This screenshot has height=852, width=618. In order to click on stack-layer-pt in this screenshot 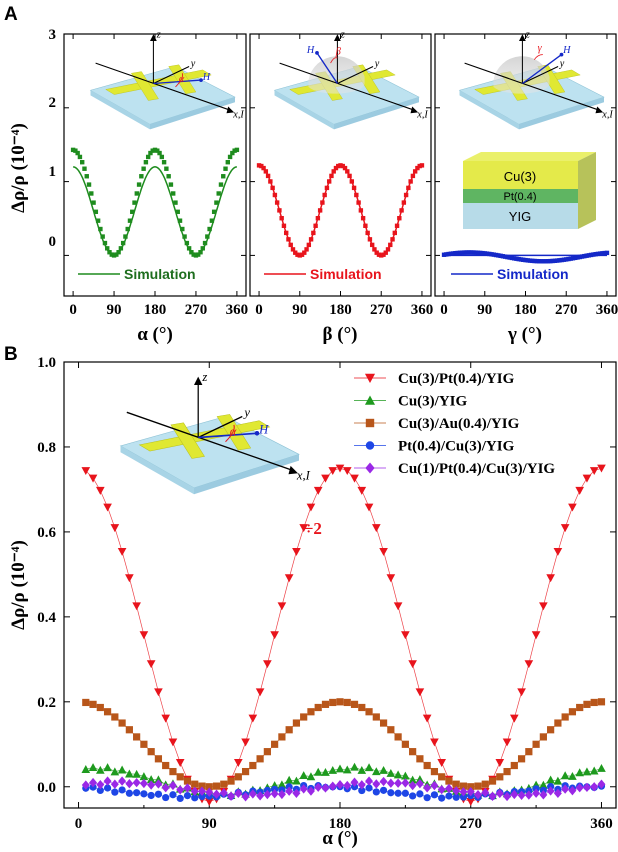, I will do `click(520, 196)`.